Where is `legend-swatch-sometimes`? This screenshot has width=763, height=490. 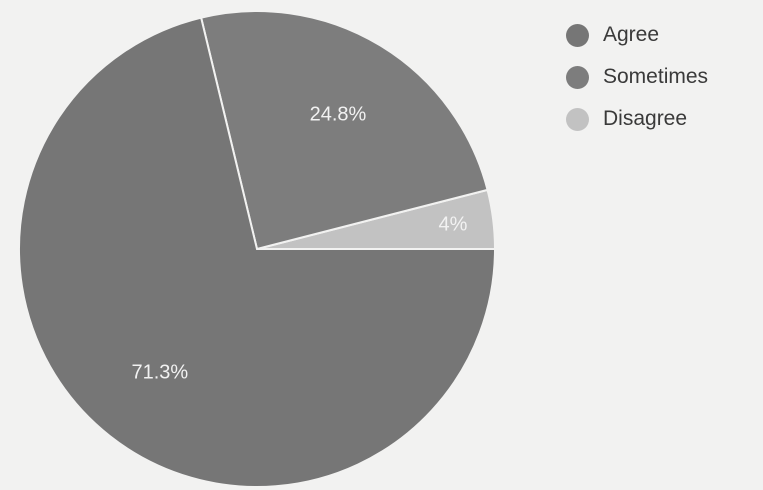 legend-swatch-sometimes is located at coordinates (577, 77).